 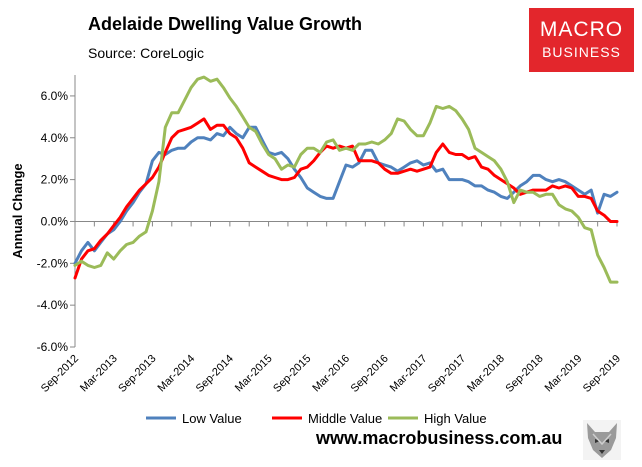 What do you see at coordinates (564, 374) in the screenshot?
I see `x-tick-label: Mar-2019` at bounding box center [564, 374].